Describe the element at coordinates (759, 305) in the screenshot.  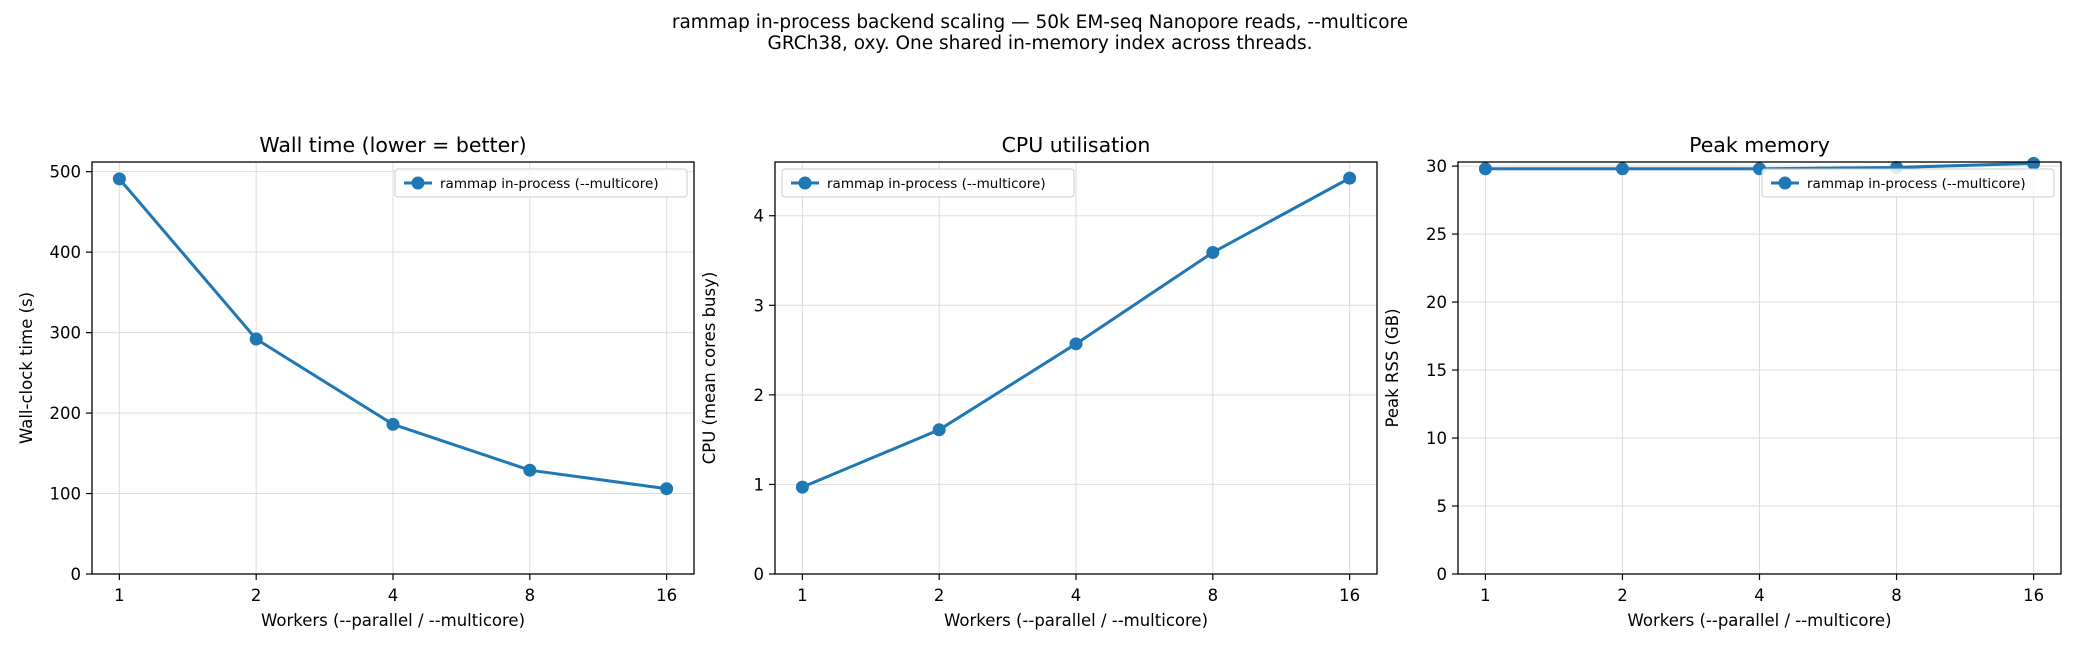
I see `y-tick-label: 3` at that location.